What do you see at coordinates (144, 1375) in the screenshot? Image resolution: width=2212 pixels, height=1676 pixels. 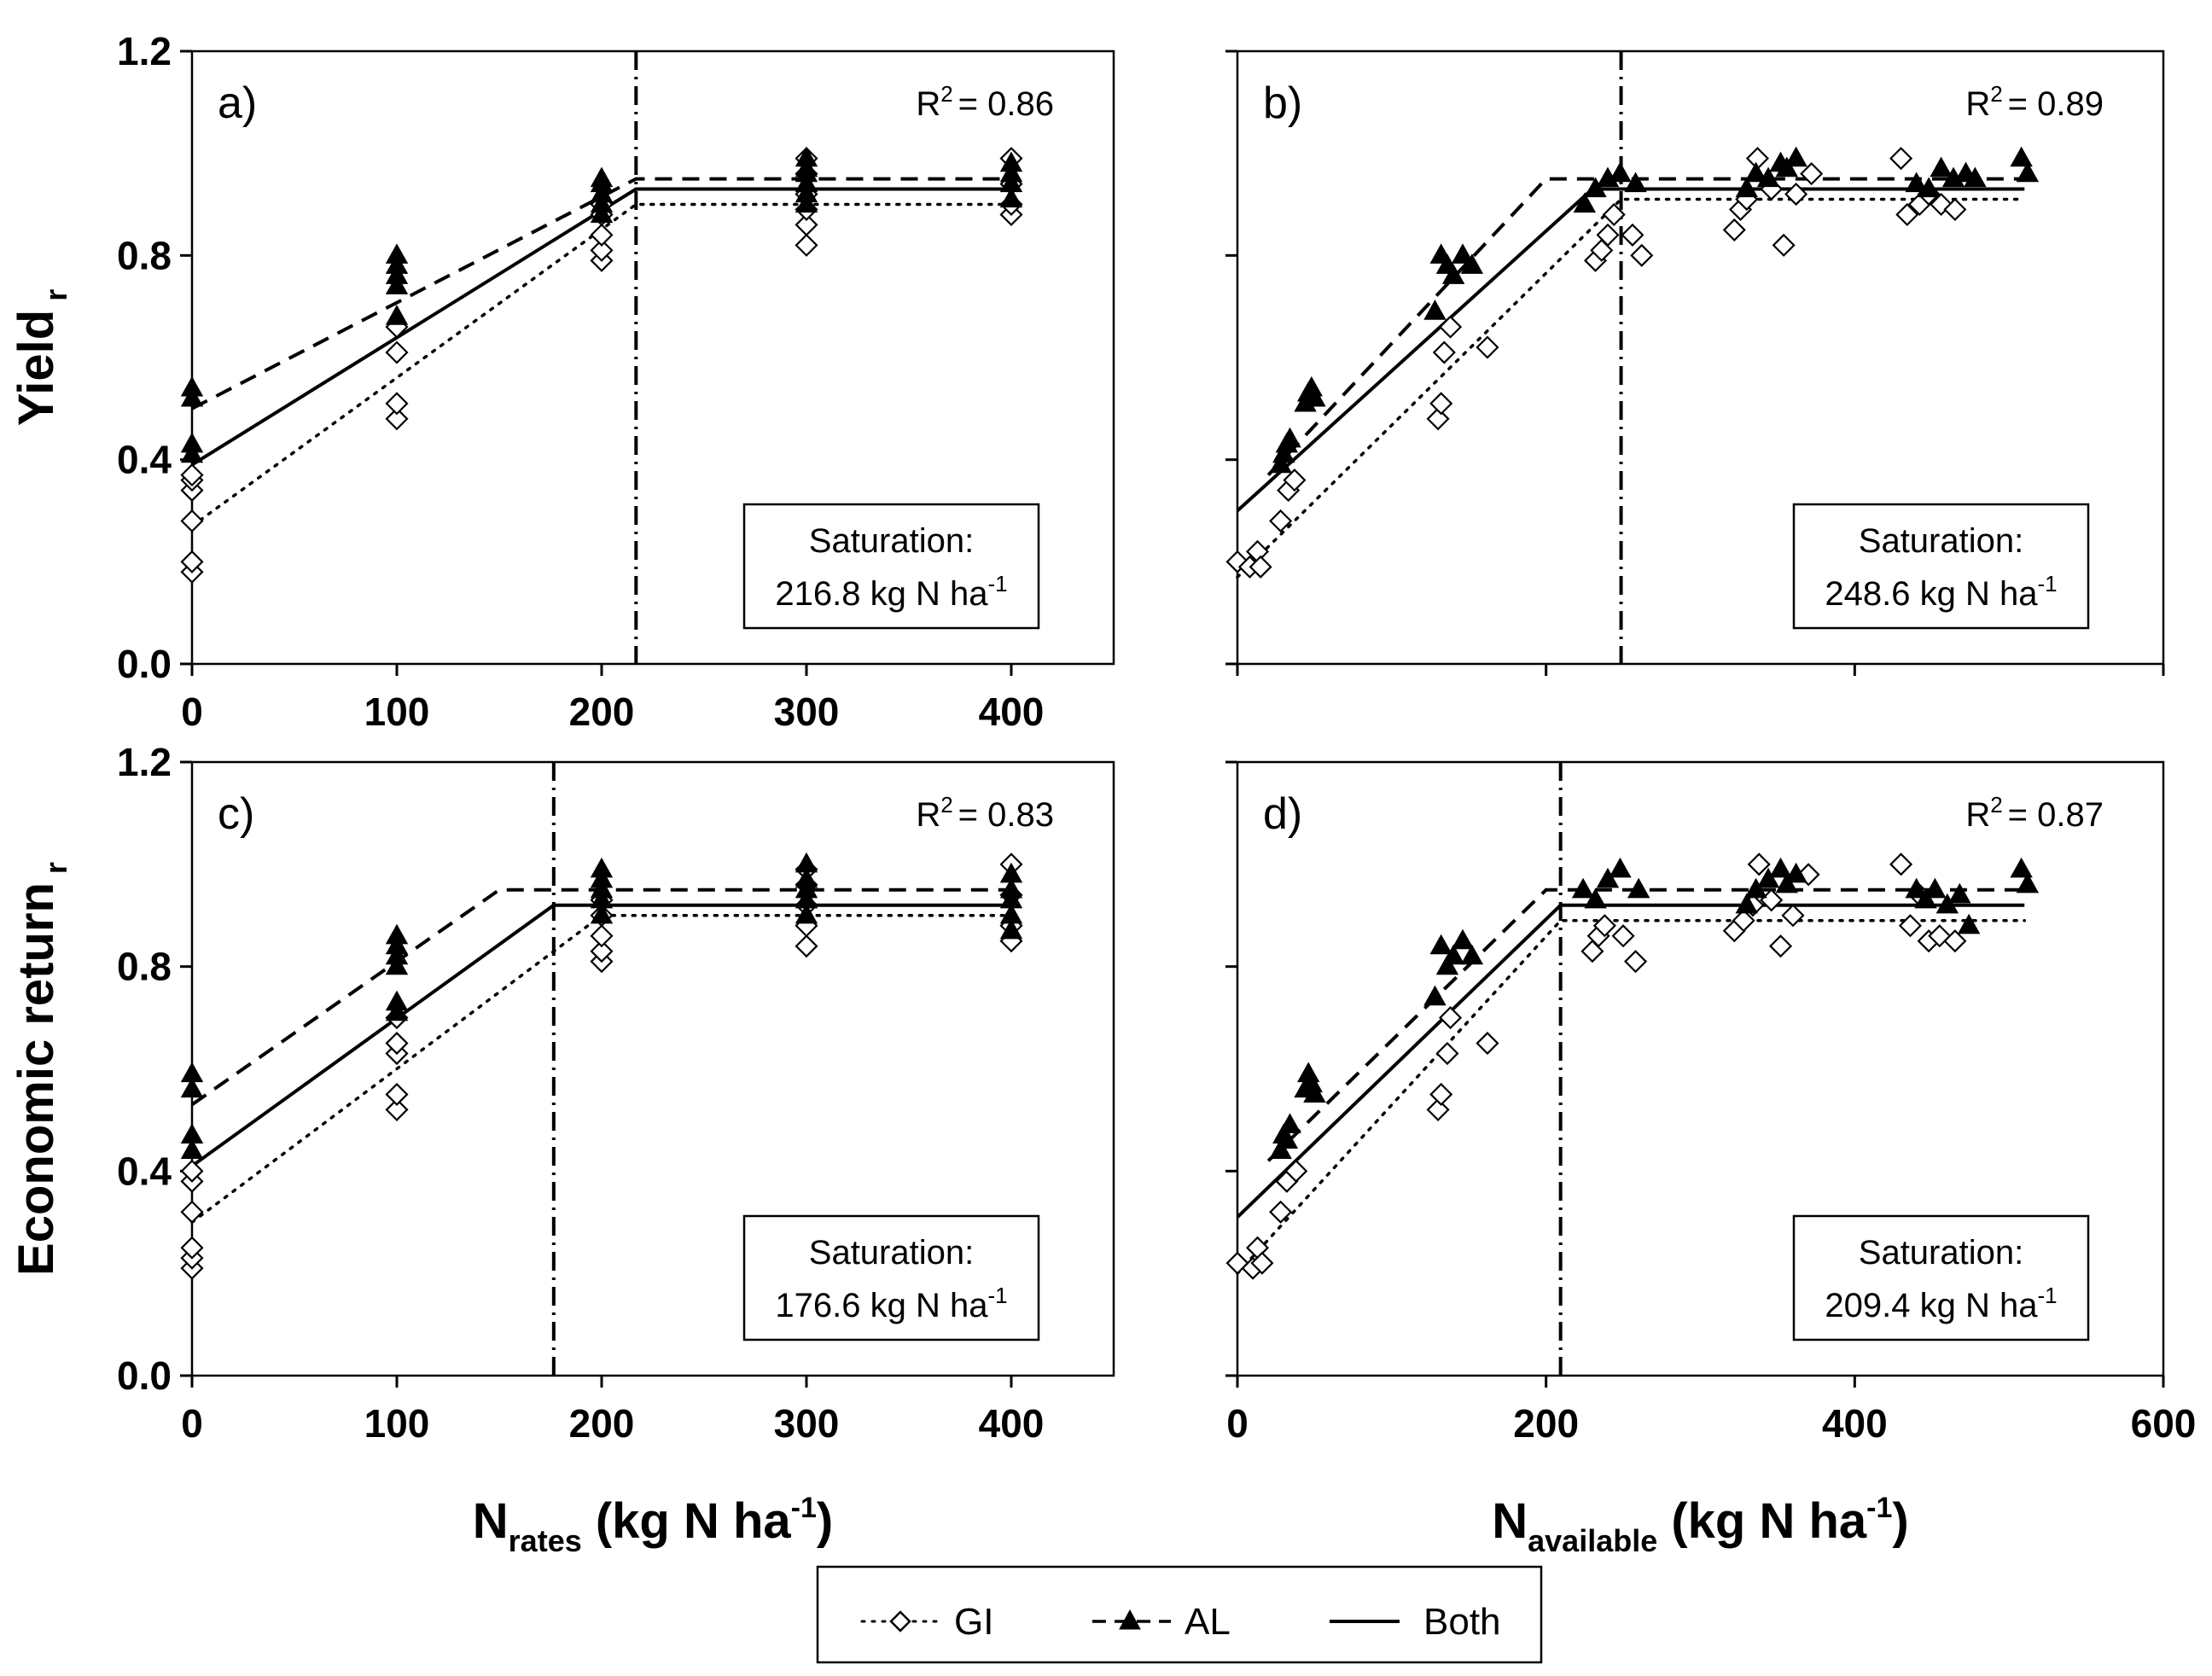 I see `y-tick-label: 0.0` at bounding box center [144, 1375].